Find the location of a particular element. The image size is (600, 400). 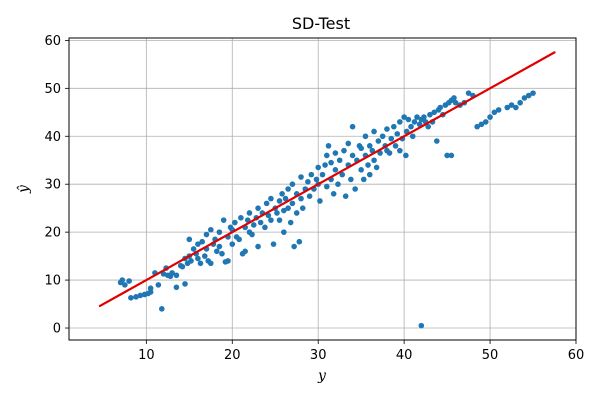

x-axis-ticks: 10 20 30 40 50 60 is located at coordinates (361, 351).